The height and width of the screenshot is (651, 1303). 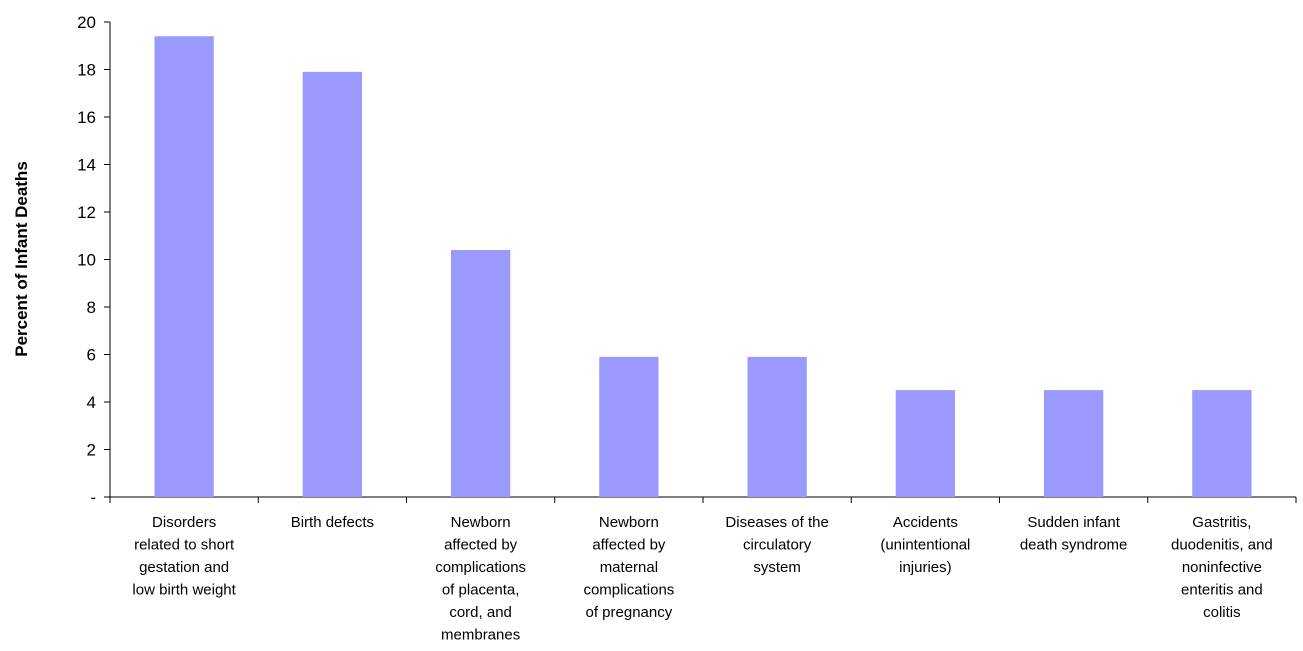 What do you see at coordinates (86, 260) in the screenshot?
I see `y-tick-label: 10` at bounding box center [86, 260].